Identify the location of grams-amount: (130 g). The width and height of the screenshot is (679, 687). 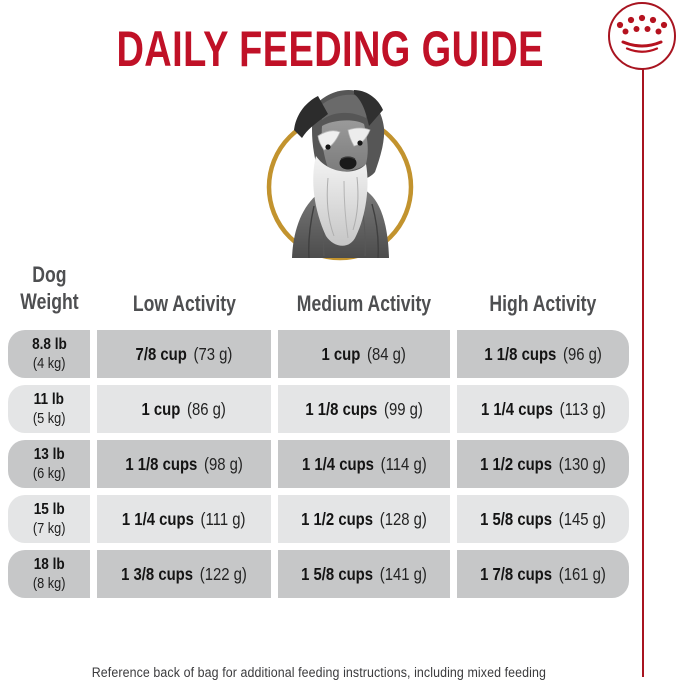
(582, 463).